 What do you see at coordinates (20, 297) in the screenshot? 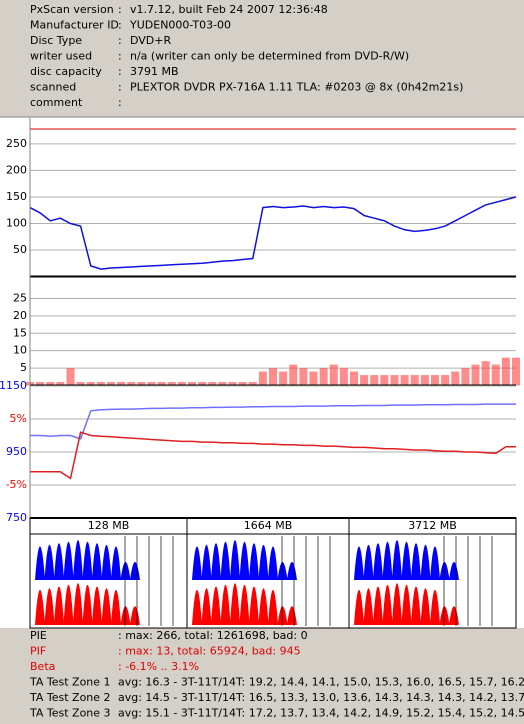
I see `y-tick-label: 25` at bounding box center [20, 297].